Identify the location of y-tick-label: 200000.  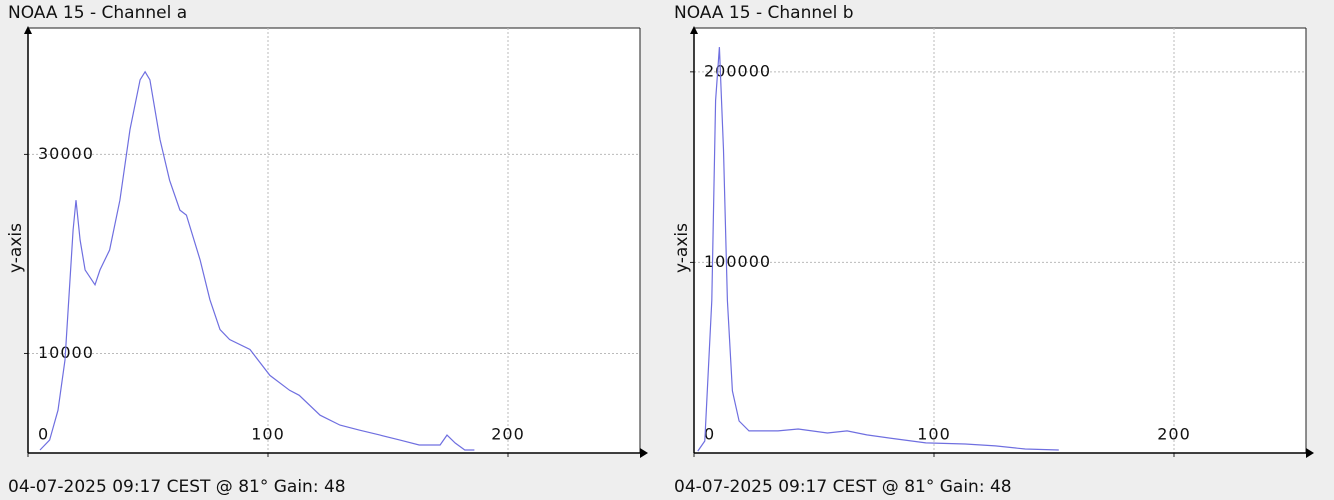
(737, 70).